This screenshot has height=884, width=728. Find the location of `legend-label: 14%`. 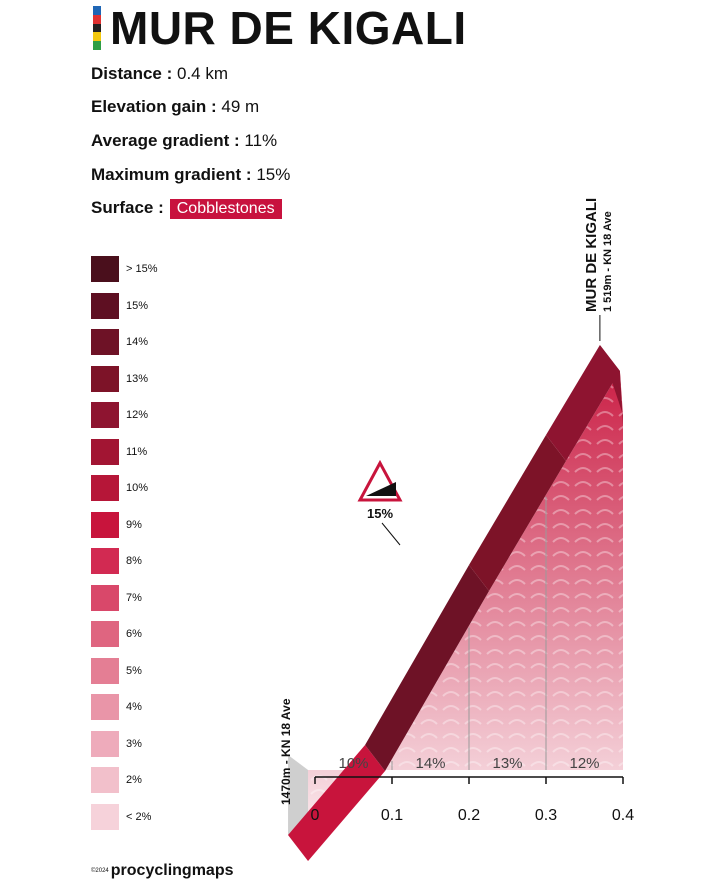

legend-label: 14% is located at coordinates (137, 342).